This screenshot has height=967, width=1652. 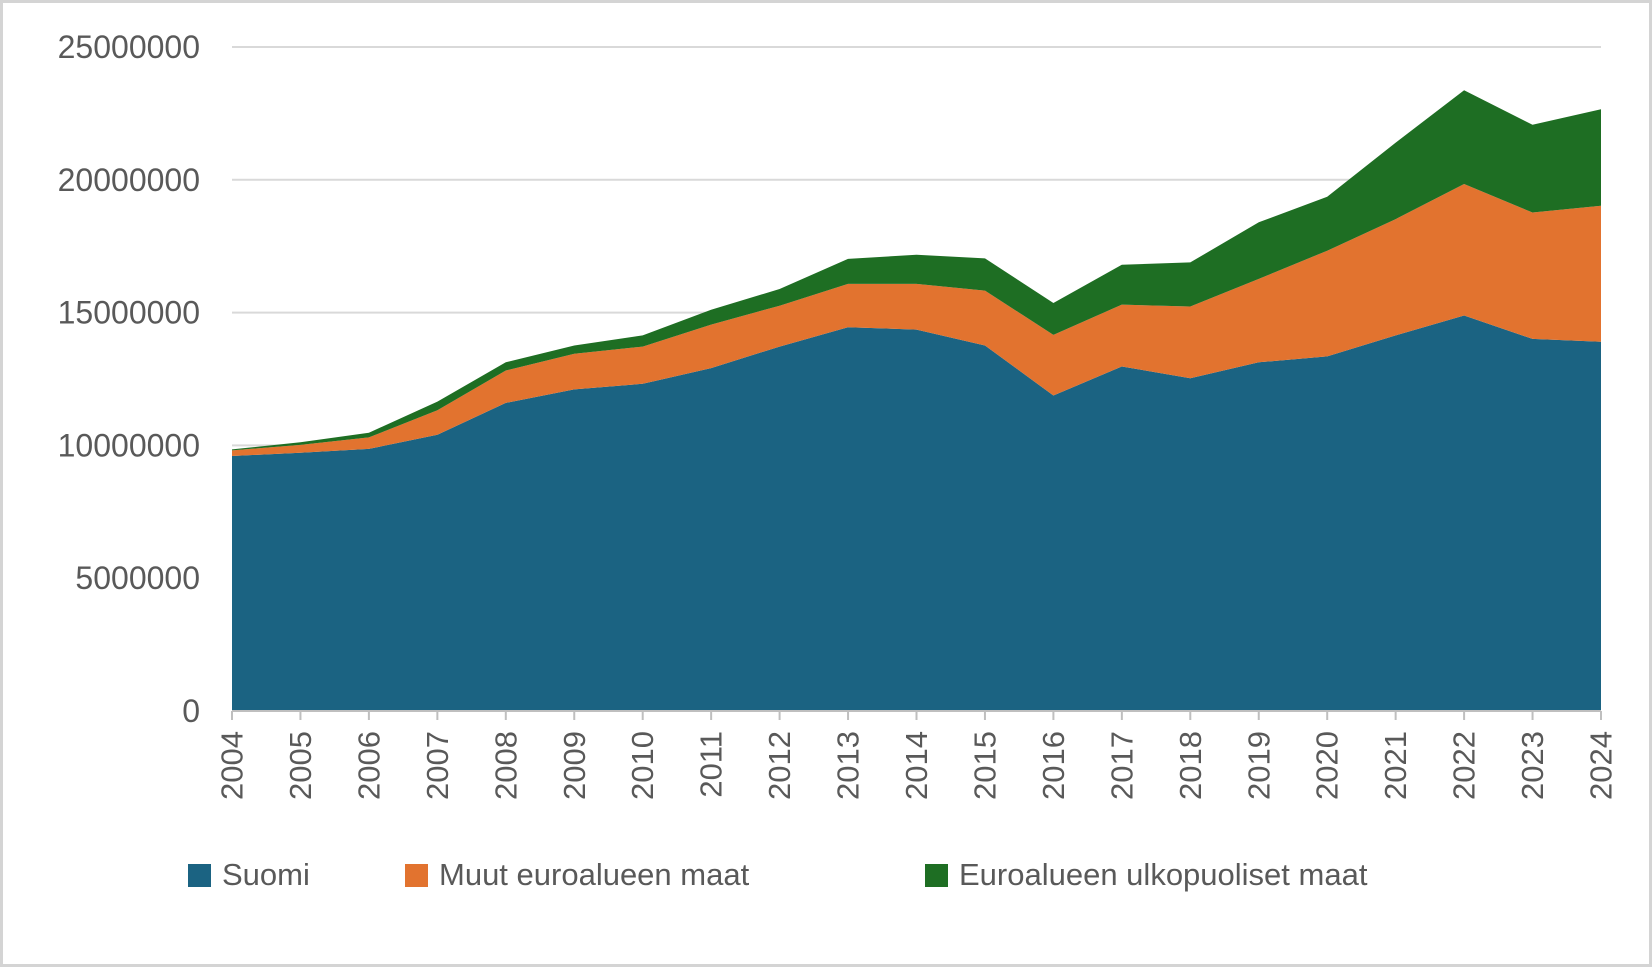 I want to click on legend-label-suomi: Suomi, so click(x=266, y=874).